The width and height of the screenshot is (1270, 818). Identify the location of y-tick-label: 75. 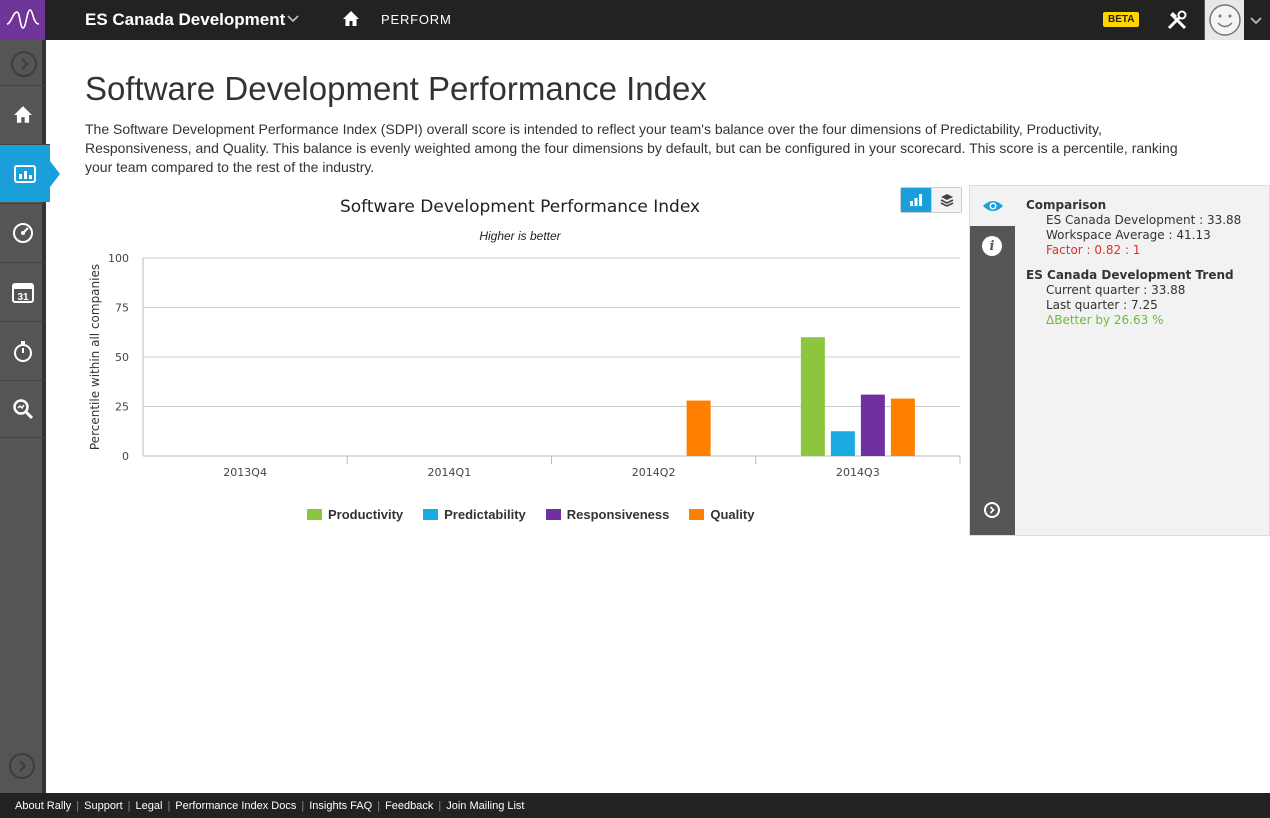
(122, 308).